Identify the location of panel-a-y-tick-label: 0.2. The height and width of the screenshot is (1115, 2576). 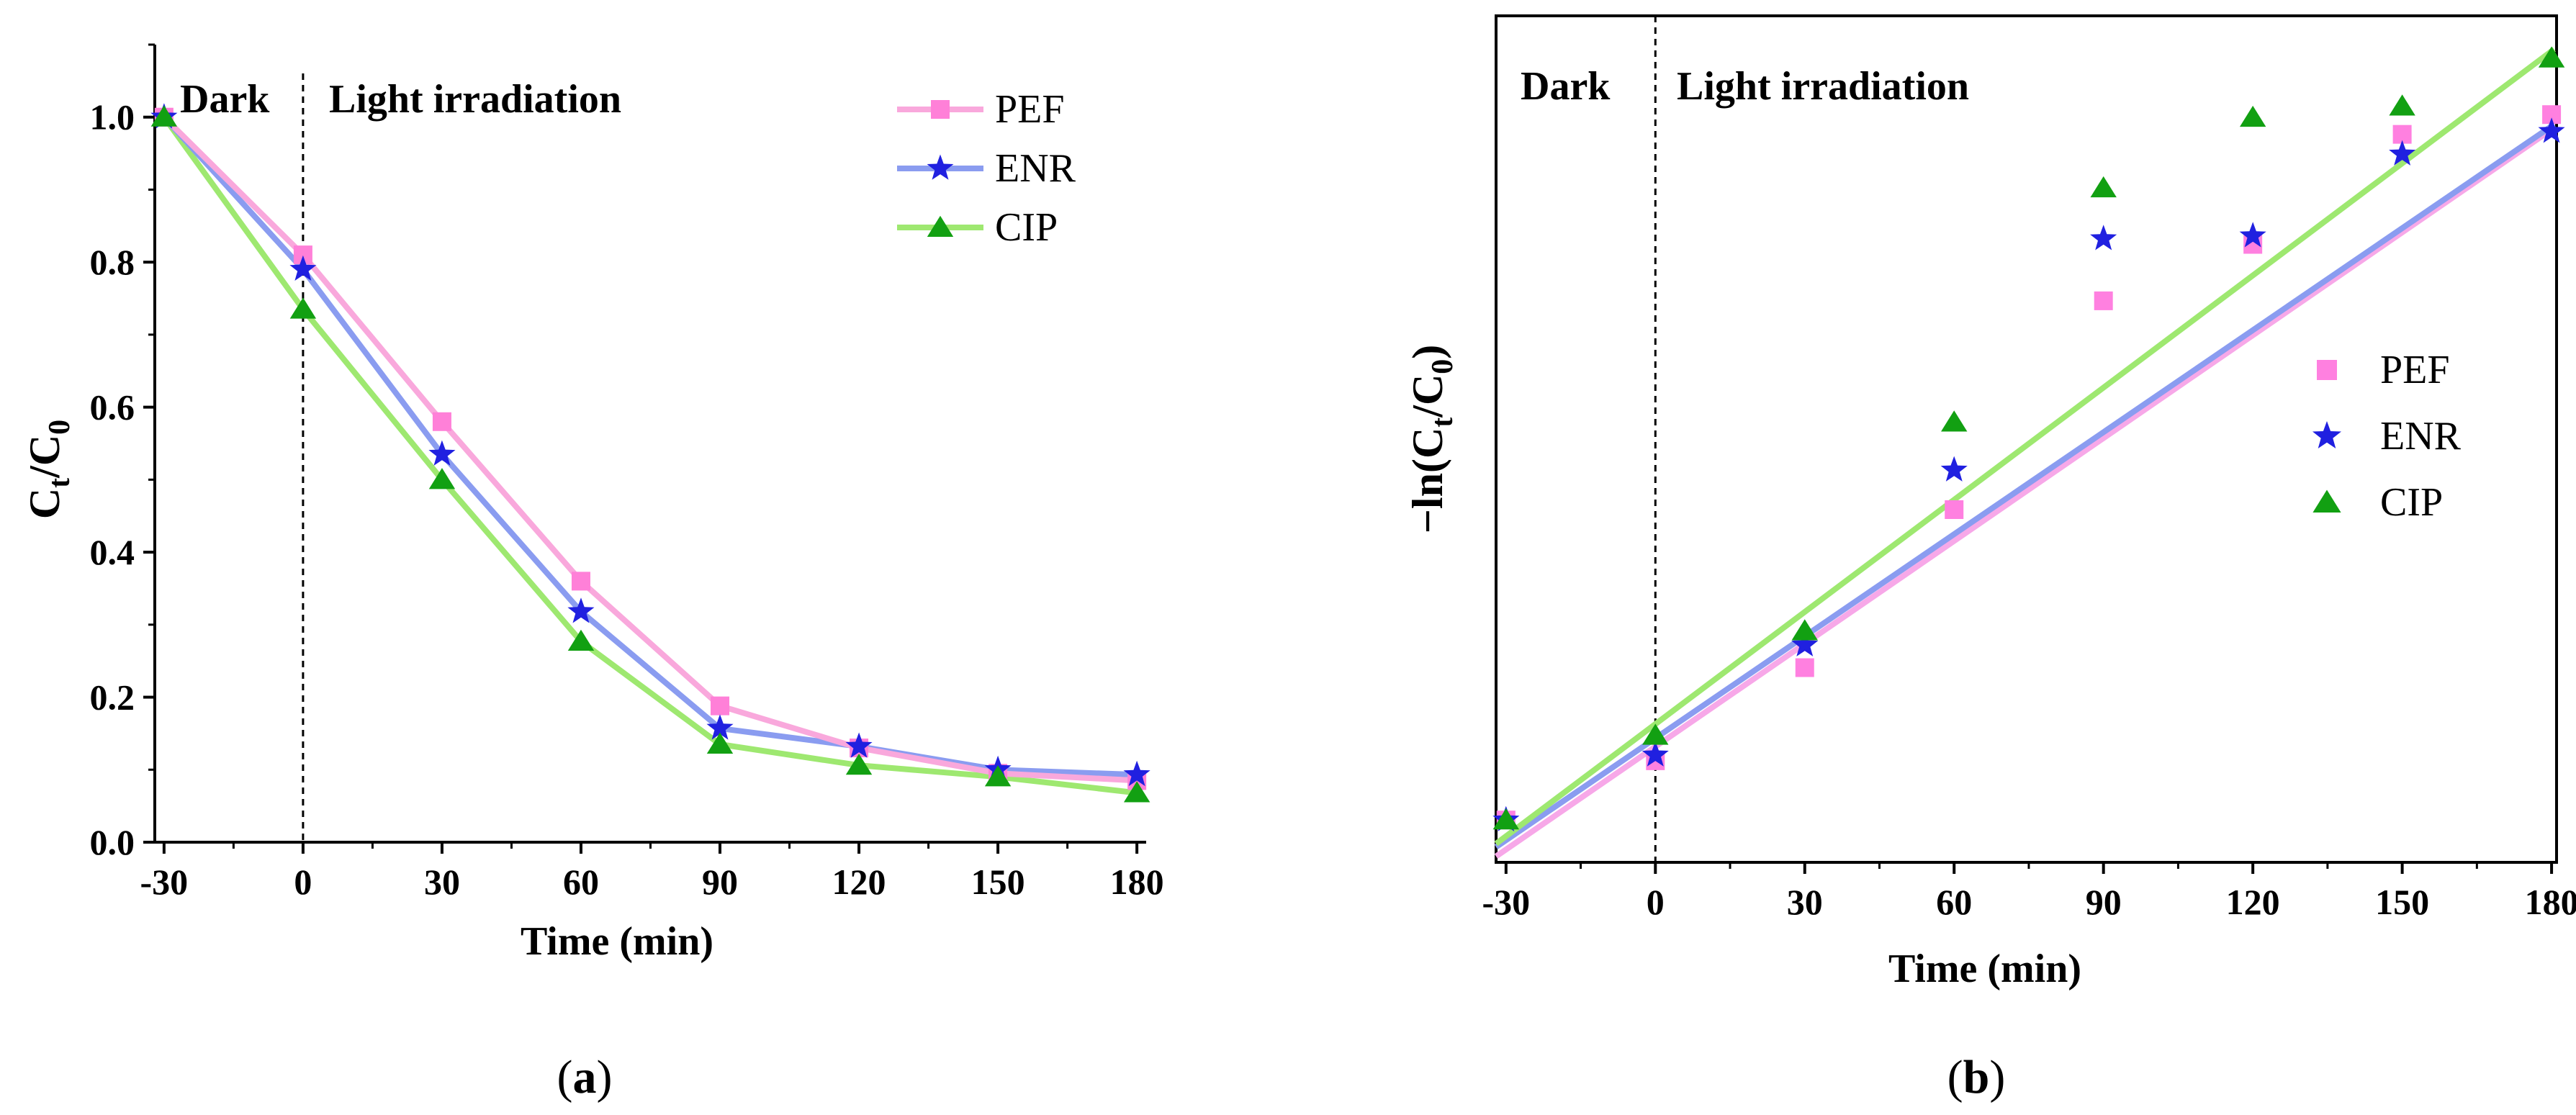
(112, 697).